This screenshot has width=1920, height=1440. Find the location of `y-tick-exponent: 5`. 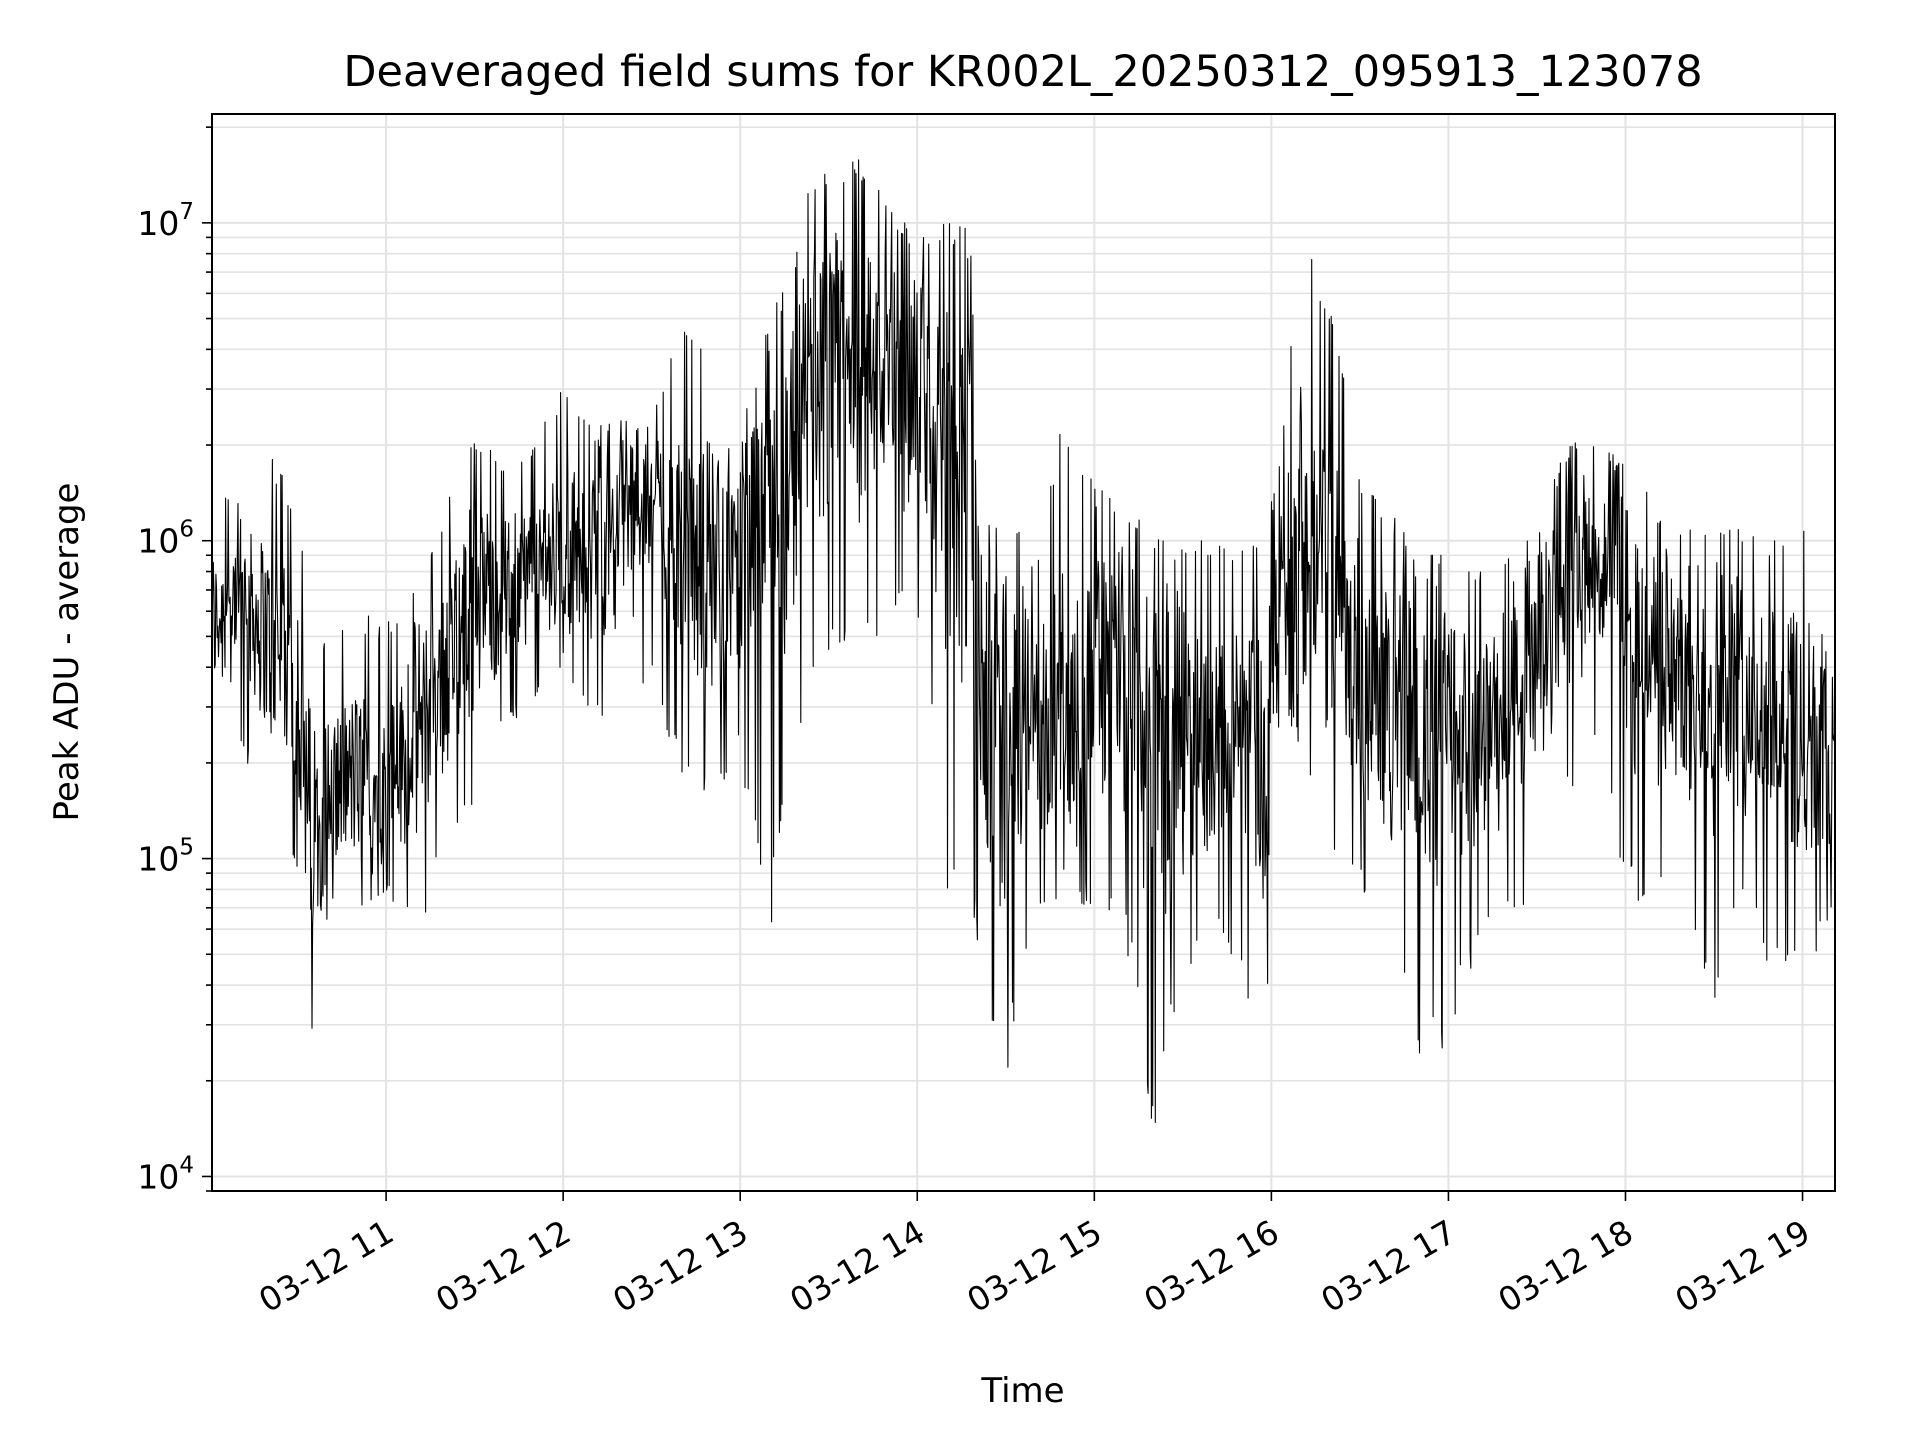

y-tick-exponent: 5 is located at coordinates (186, 848).